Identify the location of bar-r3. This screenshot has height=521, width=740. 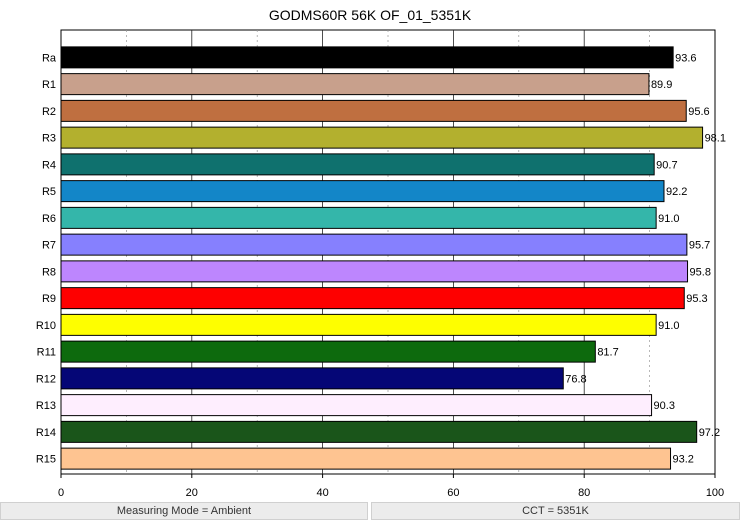
(382, 137).